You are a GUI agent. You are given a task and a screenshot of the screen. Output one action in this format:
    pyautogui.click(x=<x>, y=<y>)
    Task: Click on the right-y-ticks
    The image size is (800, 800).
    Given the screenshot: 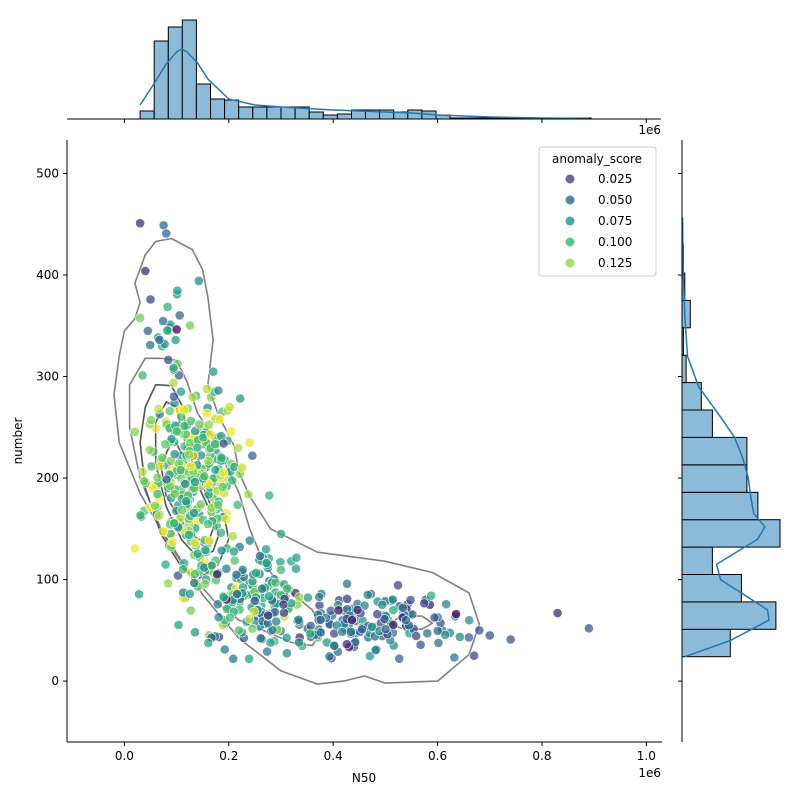 What is the action you would take?
    pyautogui.click(x=680, y=427)
    